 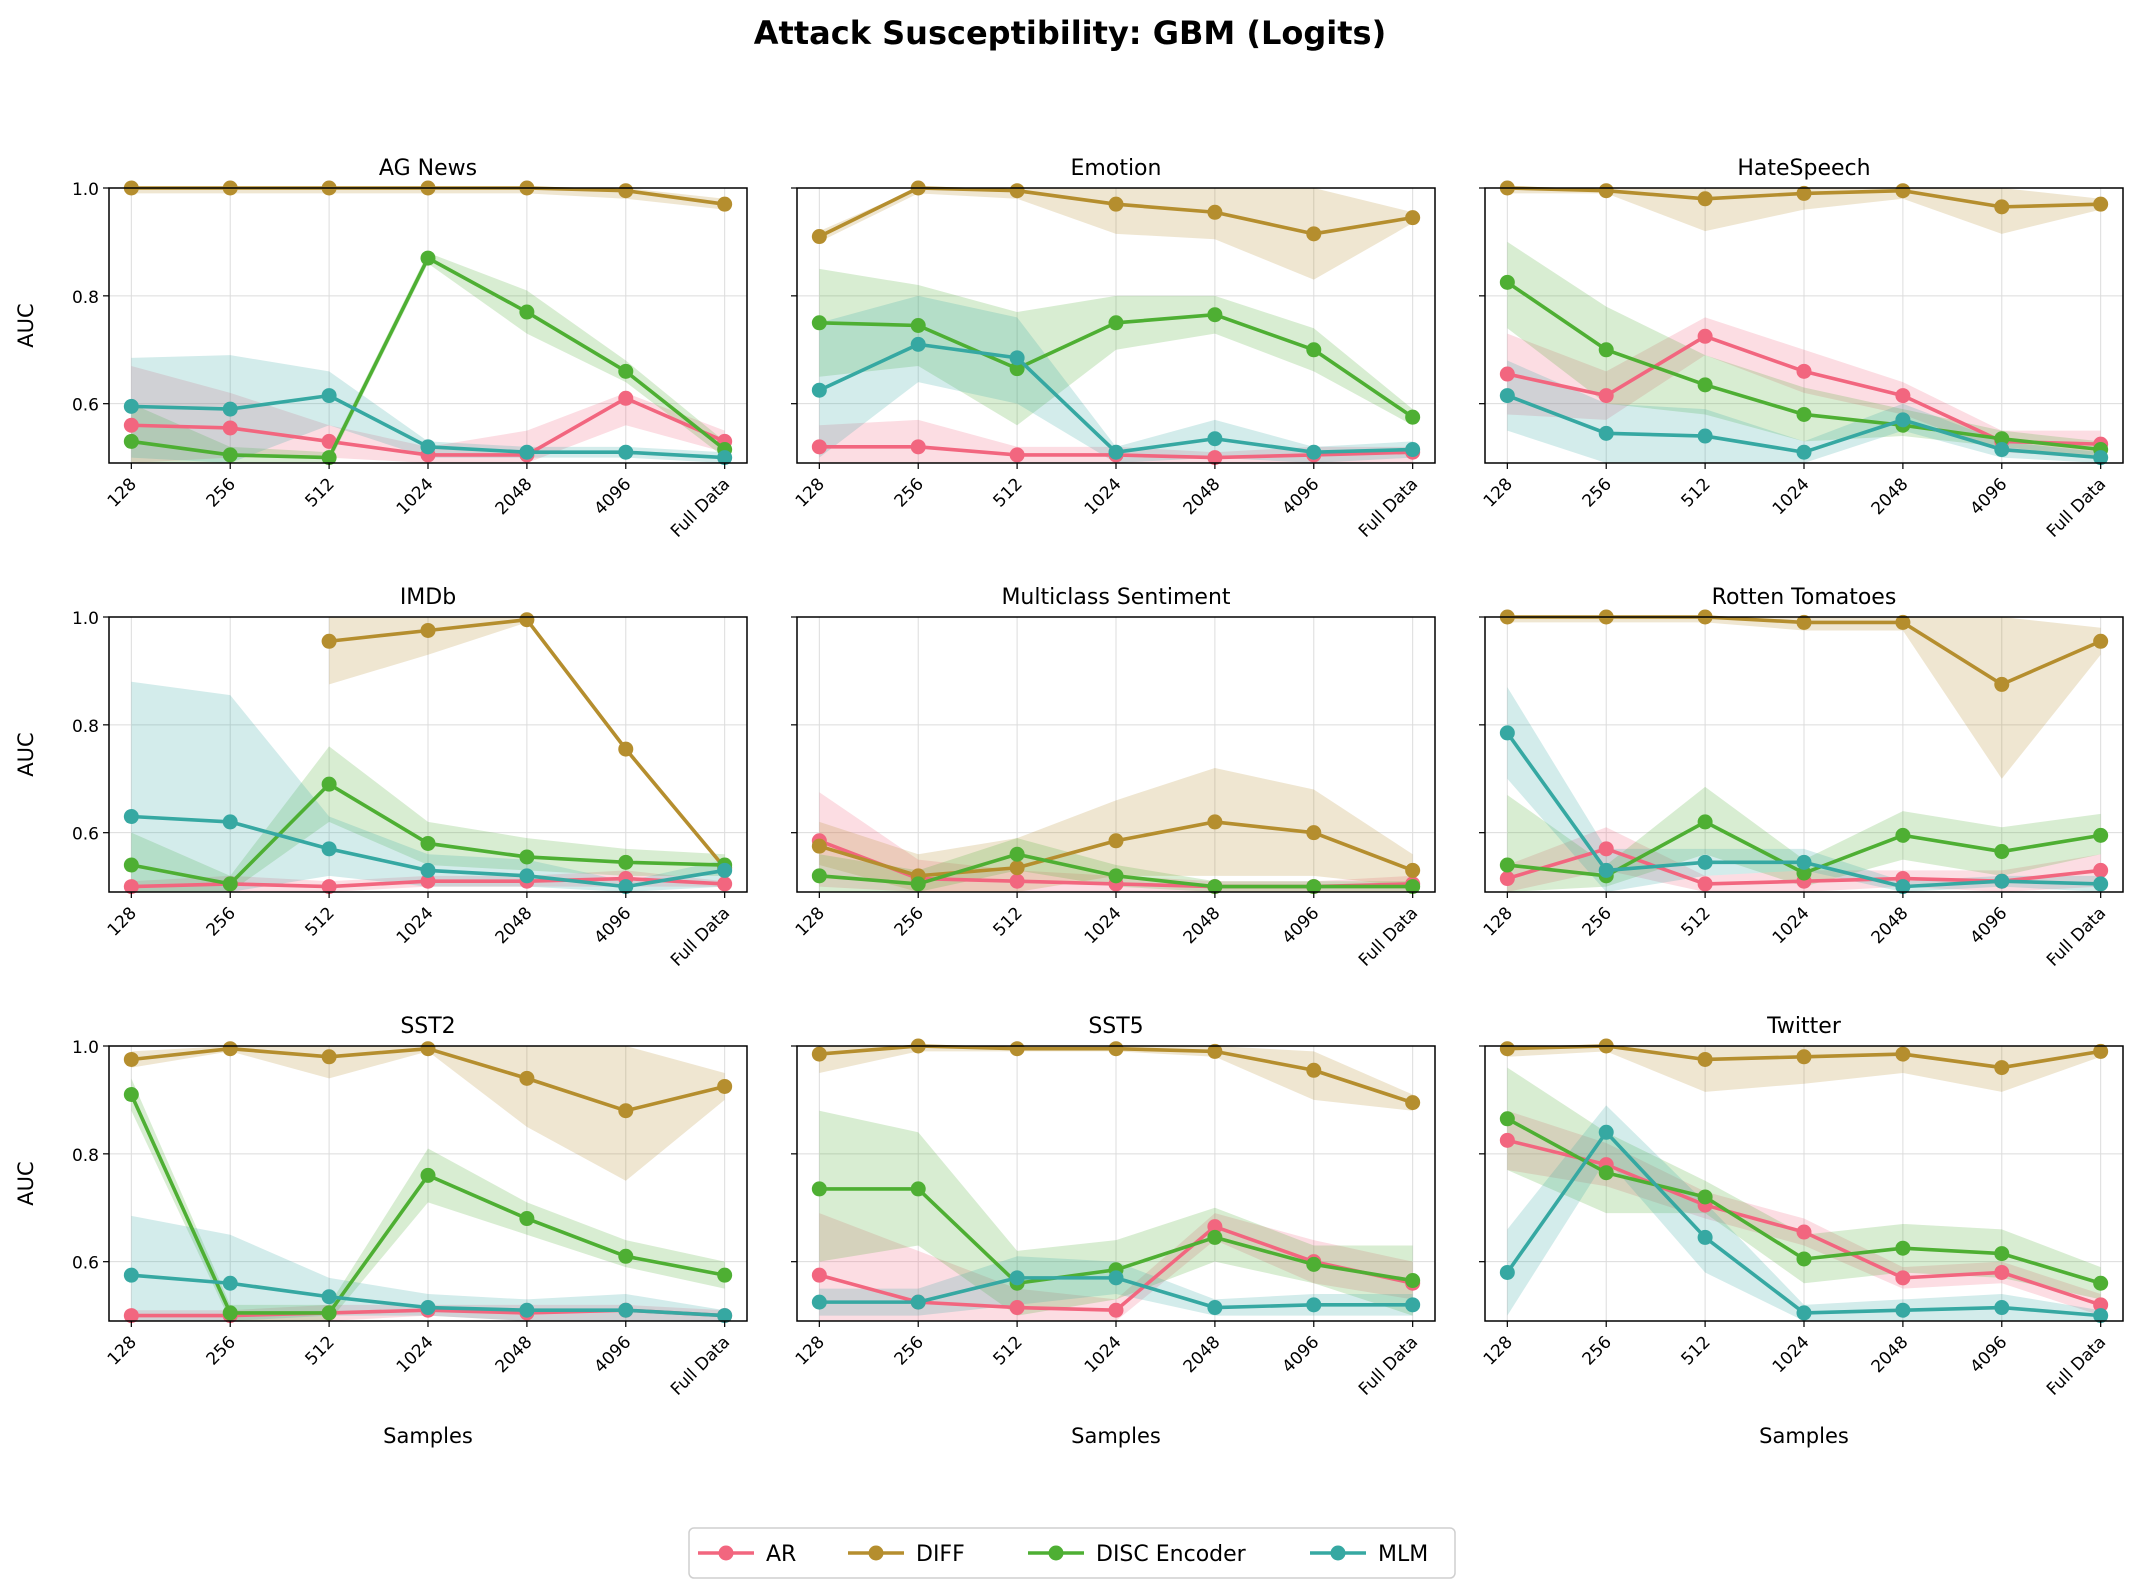 What do you see at coordinates (1115, 597) in the screenshot?
I see `subplot-title: Multiclass Sentiment` at bounding box center [1115, 597].